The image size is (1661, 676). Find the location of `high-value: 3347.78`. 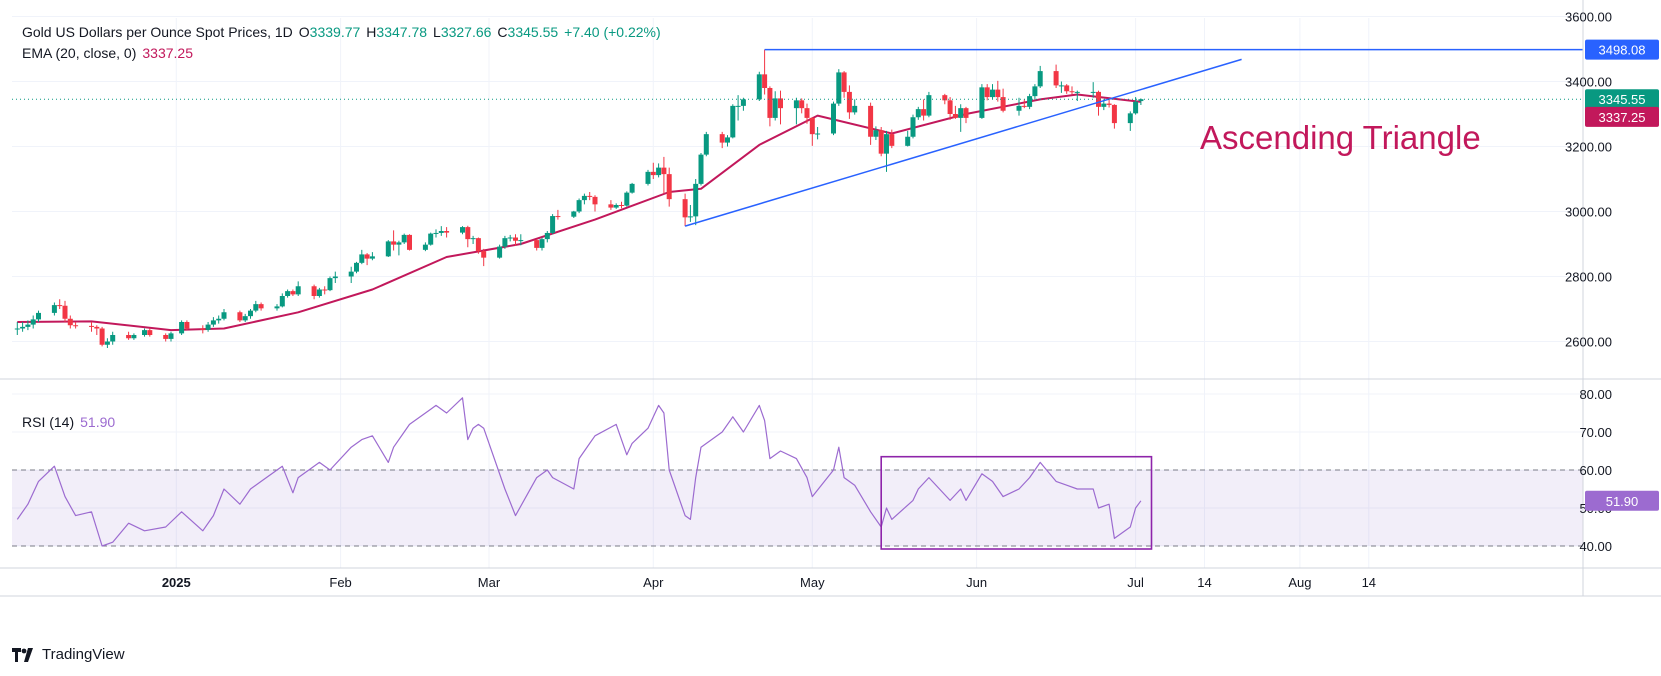

high-value: 3347.78 is located at coordinates (402, 32).